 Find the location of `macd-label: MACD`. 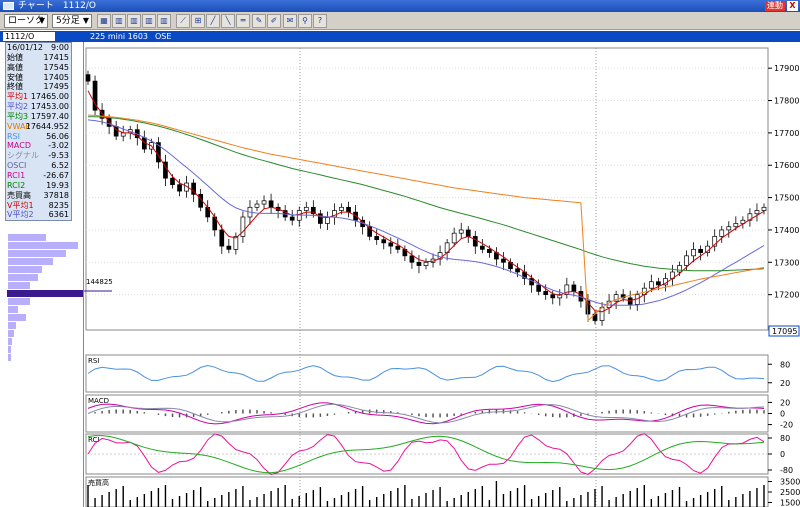

macd-label: MACD is located at coordinates (98, 401).